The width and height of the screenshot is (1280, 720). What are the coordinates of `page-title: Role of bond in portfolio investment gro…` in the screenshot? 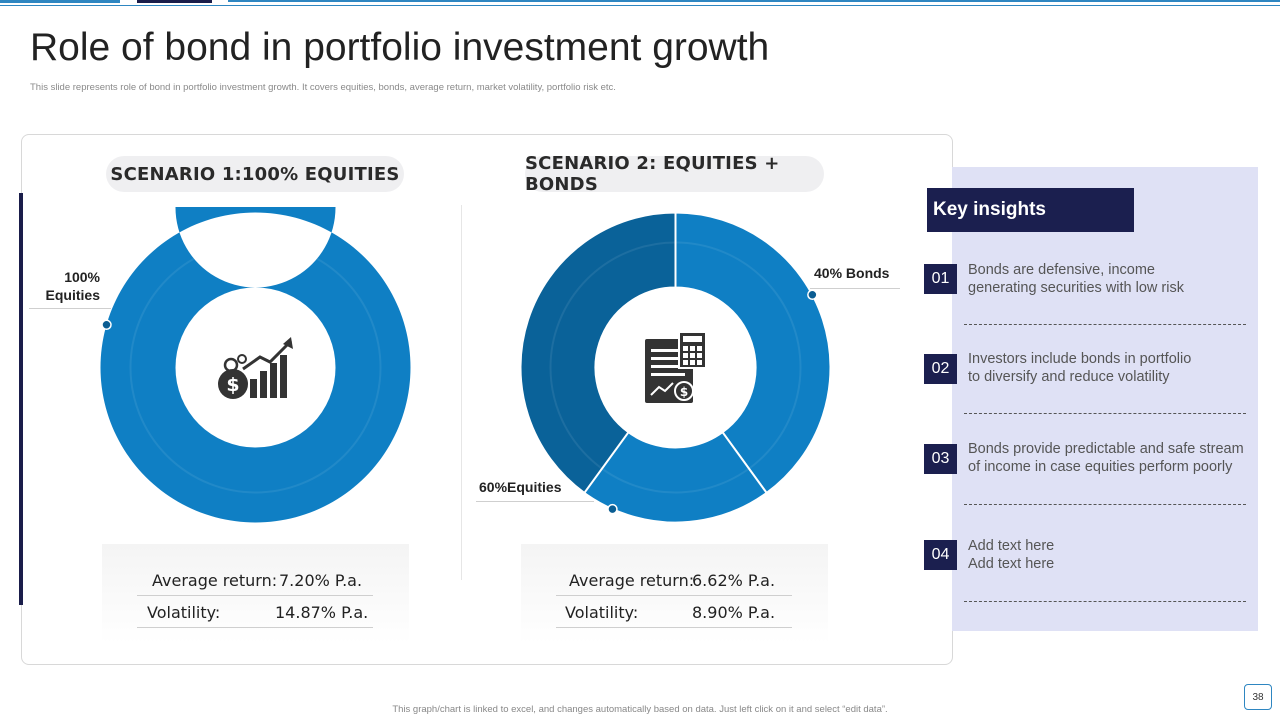 It's located at (400, 47).